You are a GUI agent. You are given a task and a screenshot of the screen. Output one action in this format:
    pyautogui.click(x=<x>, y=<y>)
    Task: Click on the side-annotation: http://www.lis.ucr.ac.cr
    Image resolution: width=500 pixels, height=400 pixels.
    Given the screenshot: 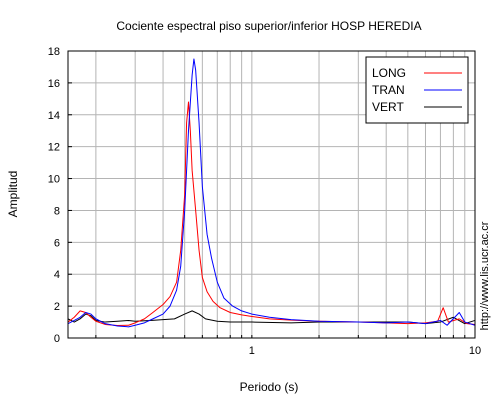 What is the action you would take?
    pyautogui.click(x=485, y=275)
    